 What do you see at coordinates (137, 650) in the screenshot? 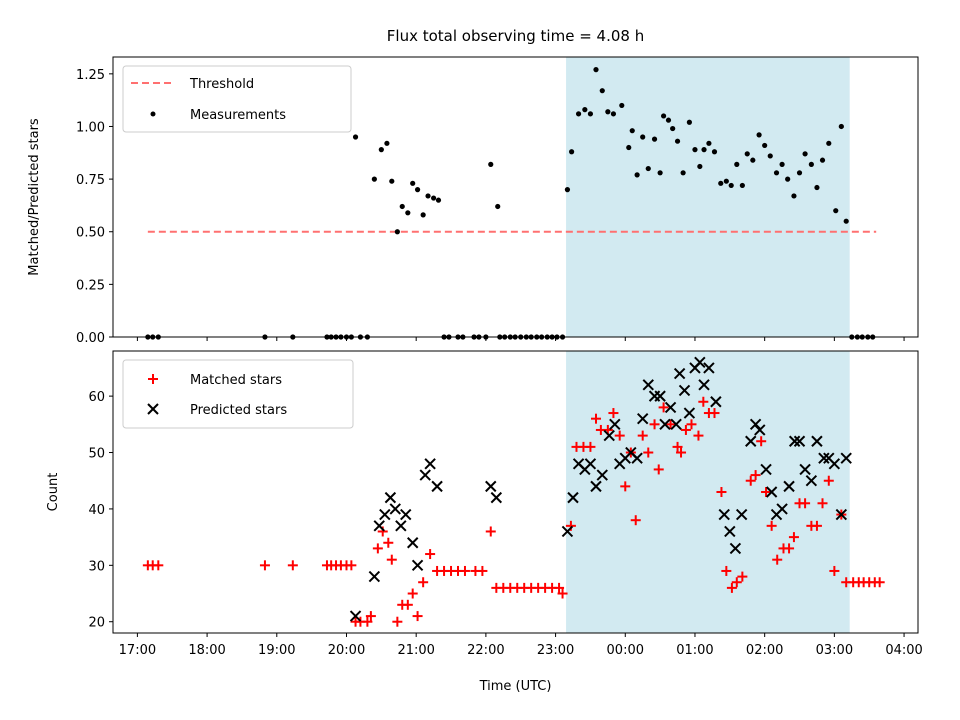
I see `x-tick-label: 17:00` at bounding box center [137, 650].